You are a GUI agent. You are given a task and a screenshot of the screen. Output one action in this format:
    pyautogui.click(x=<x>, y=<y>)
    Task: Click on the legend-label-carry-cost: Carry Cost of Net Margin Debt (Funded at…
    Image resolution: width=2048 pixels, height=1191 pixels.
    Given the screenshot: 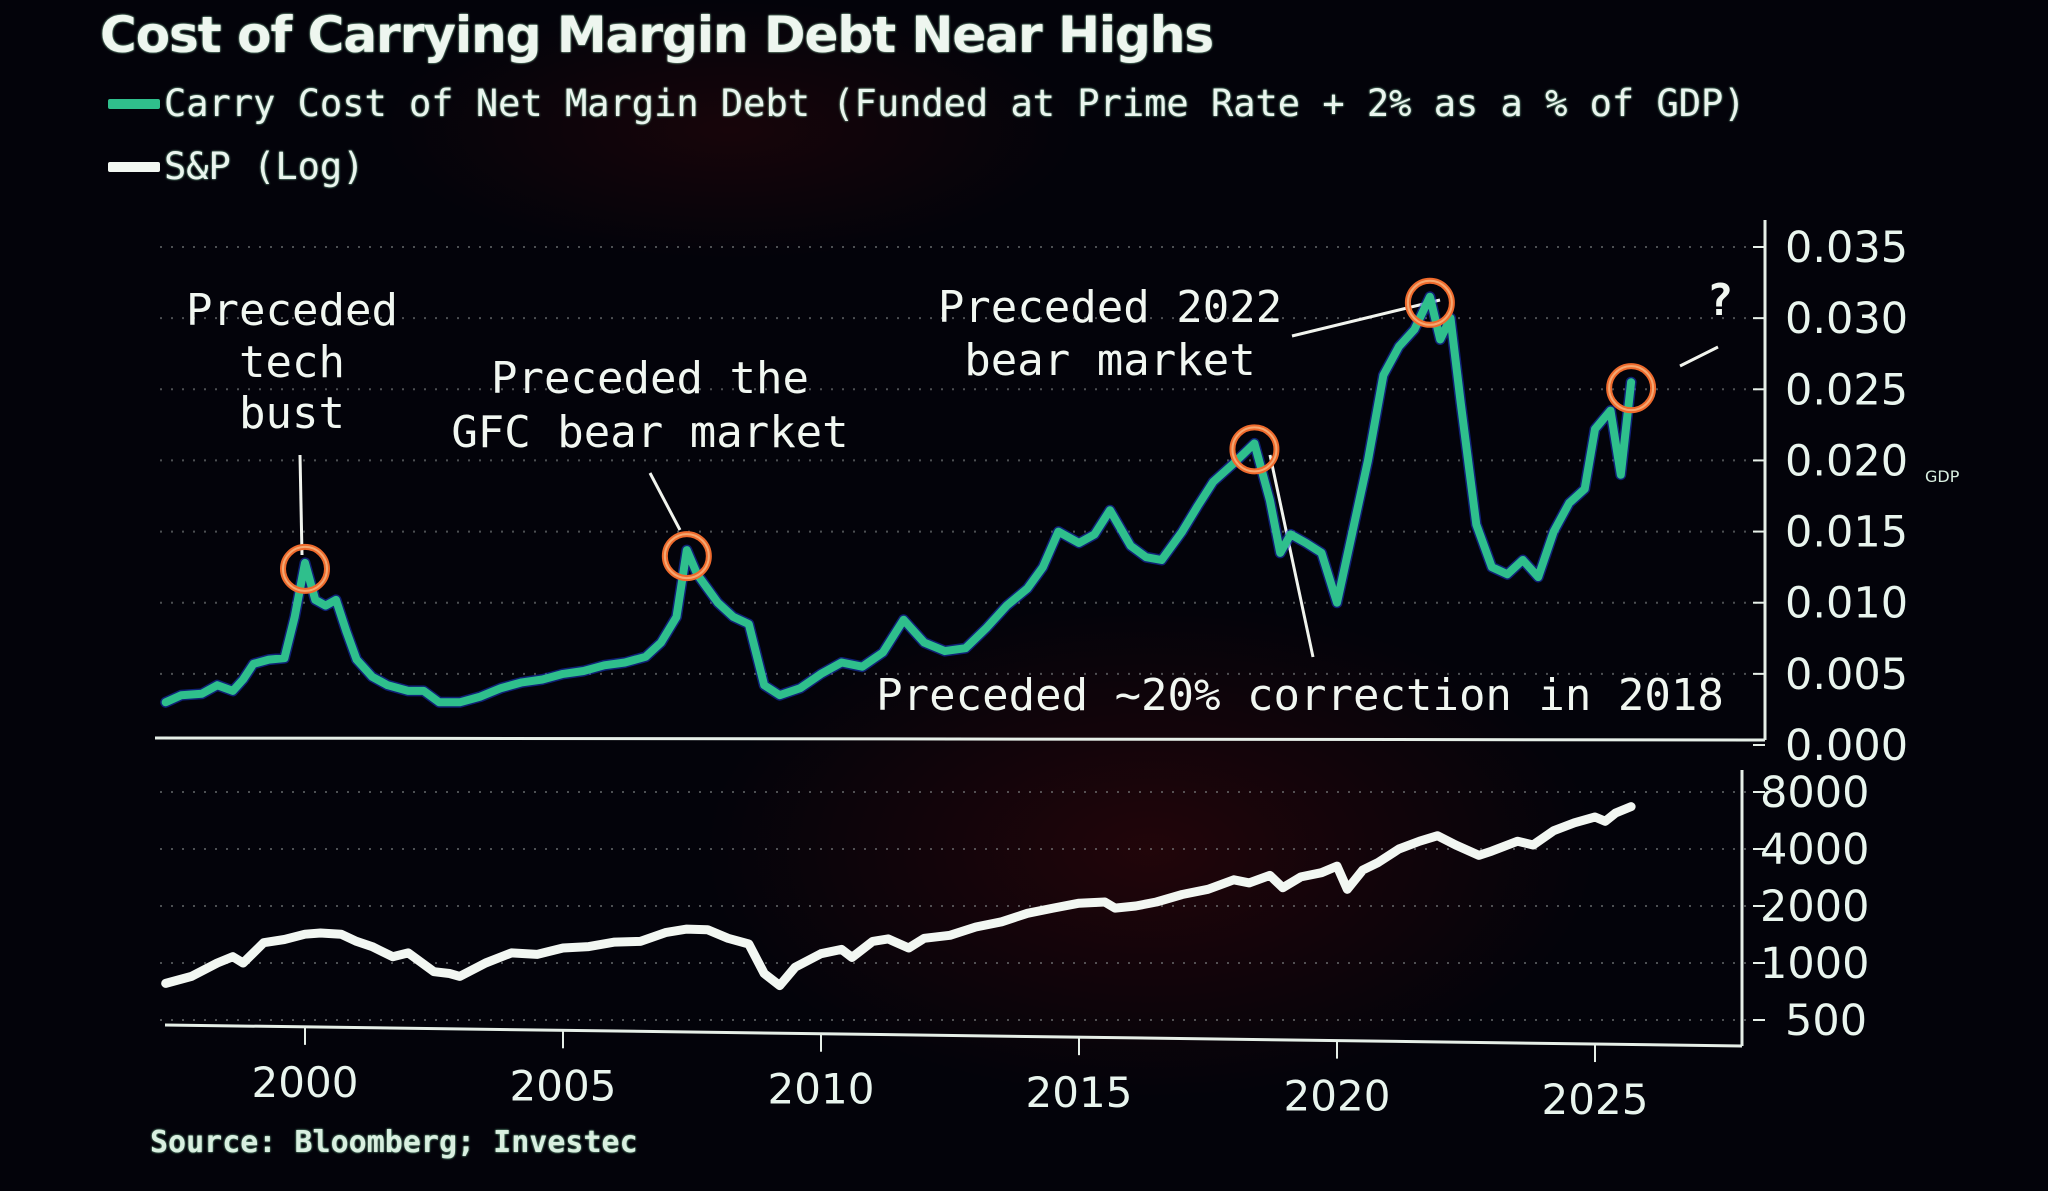 What is the action you would take?
    pyautogui.click(x=955, y=103)
    